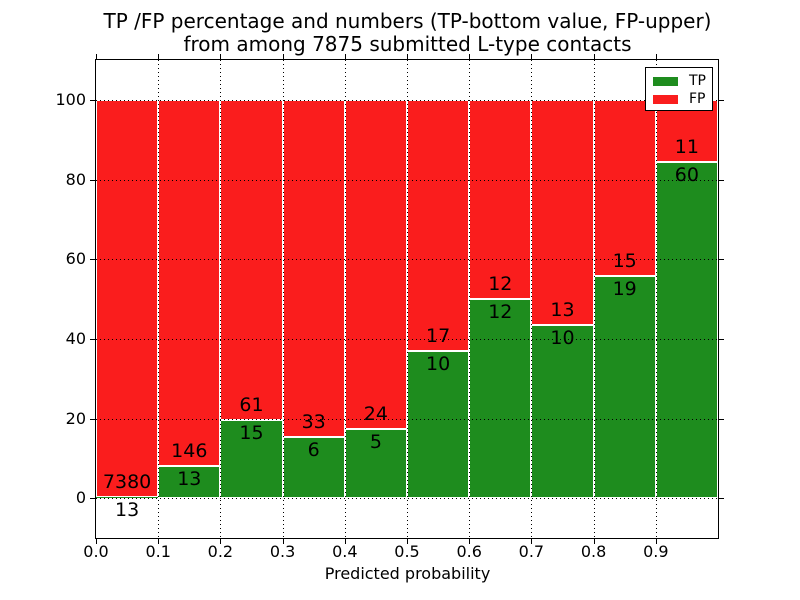 The image size is (800, 600). What do you see at coordinates (624, 288) in the screenshot?
I see `bar-label-tp: 19` at bounding box center [624, 288].